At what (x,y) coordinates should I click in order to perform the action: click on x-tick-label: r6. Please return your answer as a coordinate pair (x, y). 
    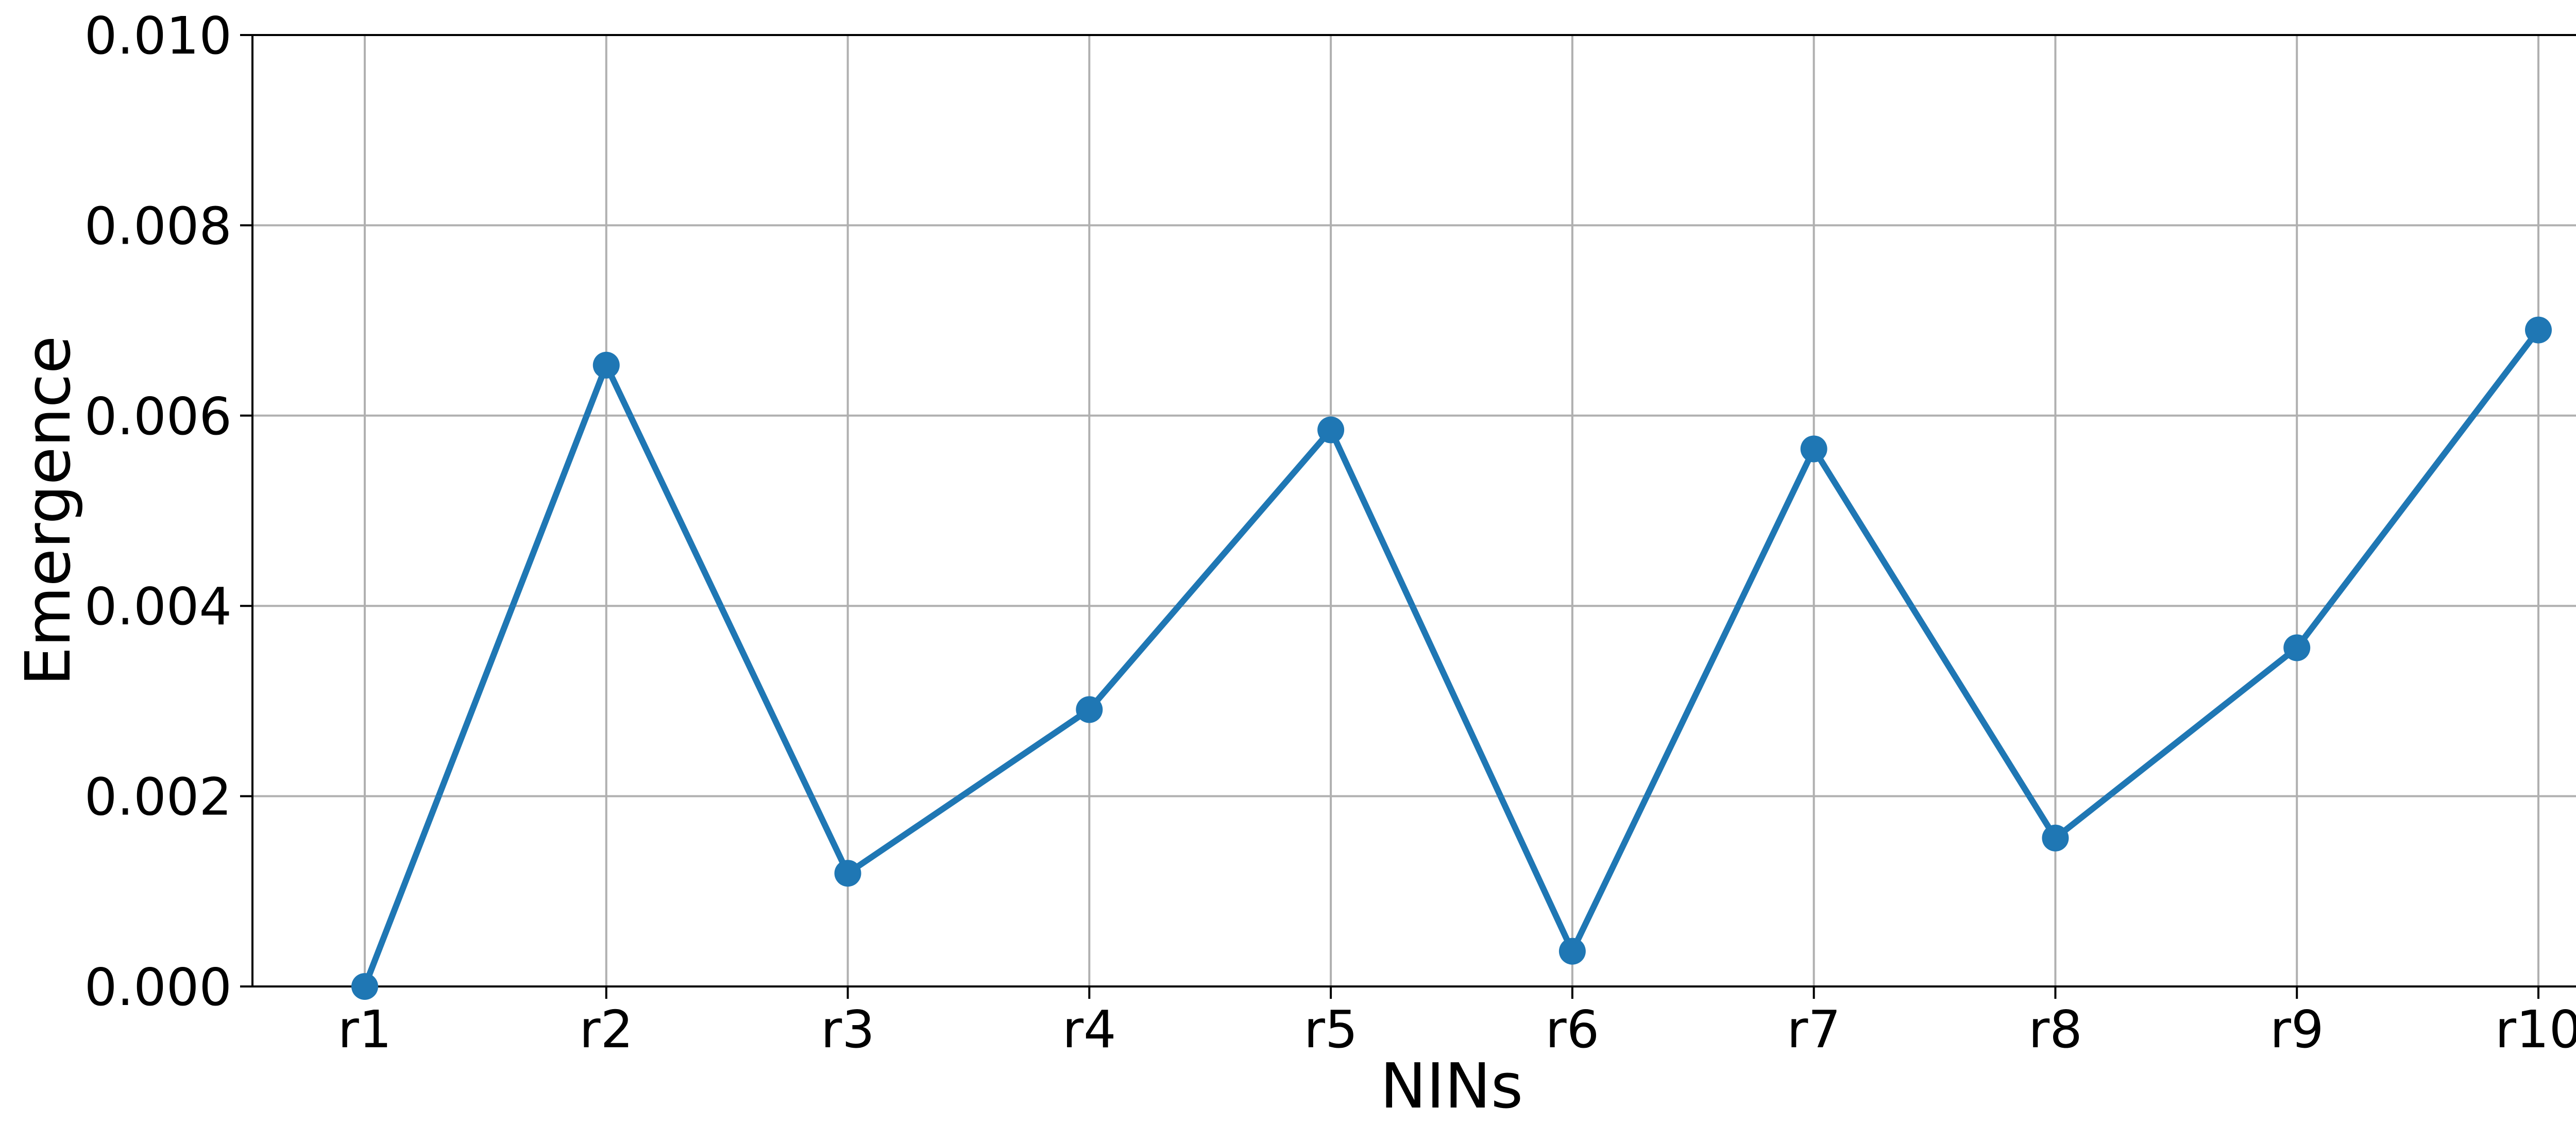
    Looking at the image, I should click on (1573, 1029).